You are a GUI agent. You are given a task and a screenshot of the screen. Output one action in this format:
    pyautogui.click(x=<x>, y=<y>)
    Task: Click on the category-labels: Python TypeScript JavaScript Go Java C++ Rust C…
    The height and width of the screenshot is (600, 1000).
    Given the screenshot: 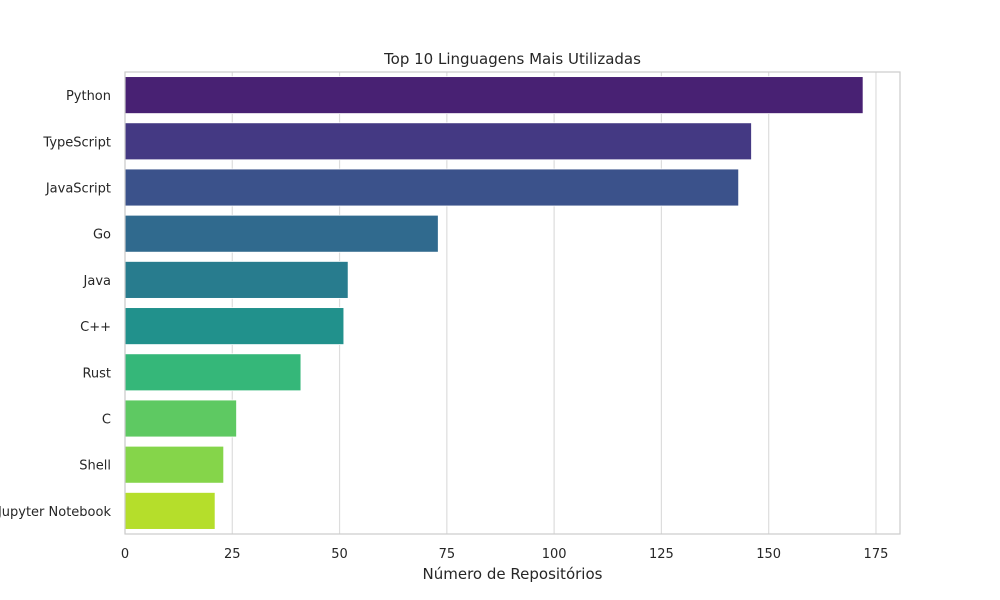 What is the action you would take?
    pyautogui.click(x=55, y=304)
    